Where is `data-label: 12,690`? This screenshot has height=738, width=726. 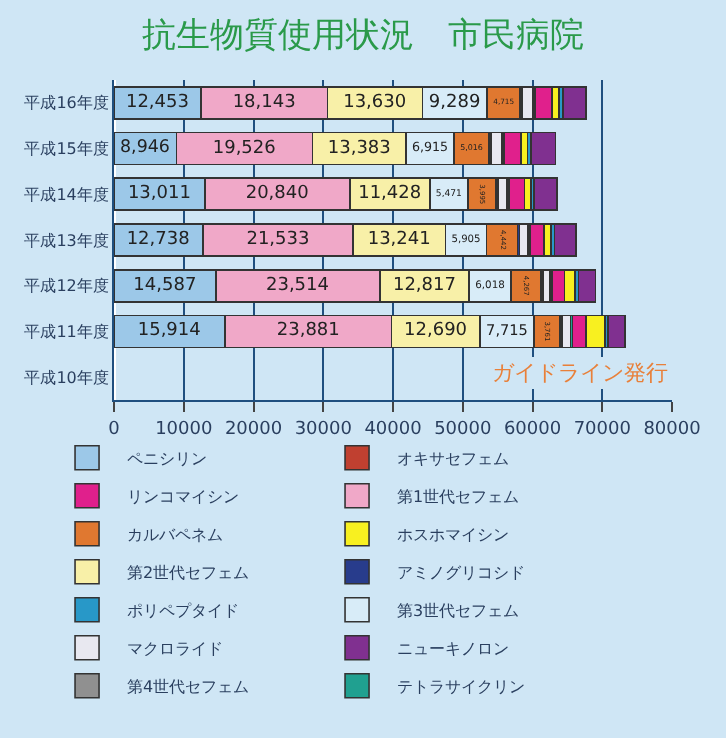
data-label: 12,690 is located at coordinates (436, 331).